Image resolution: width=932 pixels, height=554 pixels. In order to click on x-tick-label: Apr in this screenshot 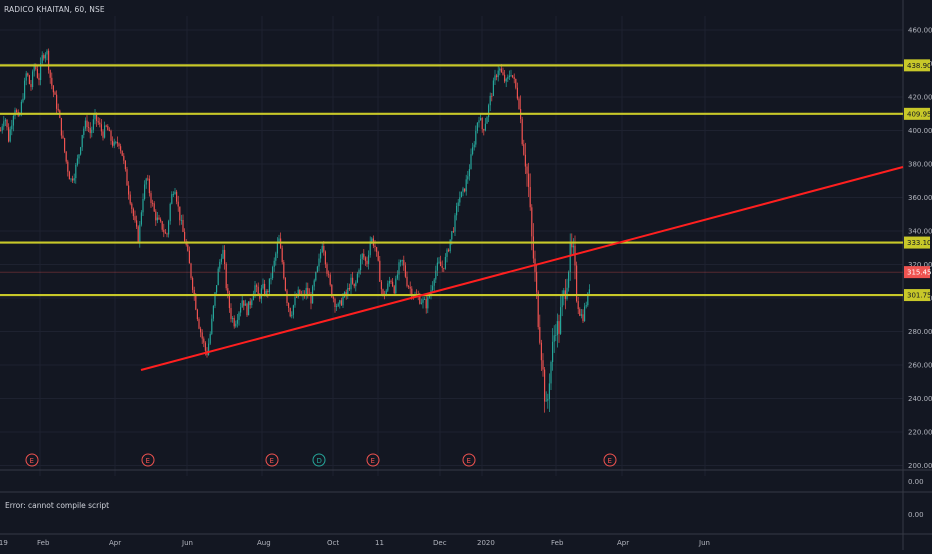, I will do `click(115, 543)`.